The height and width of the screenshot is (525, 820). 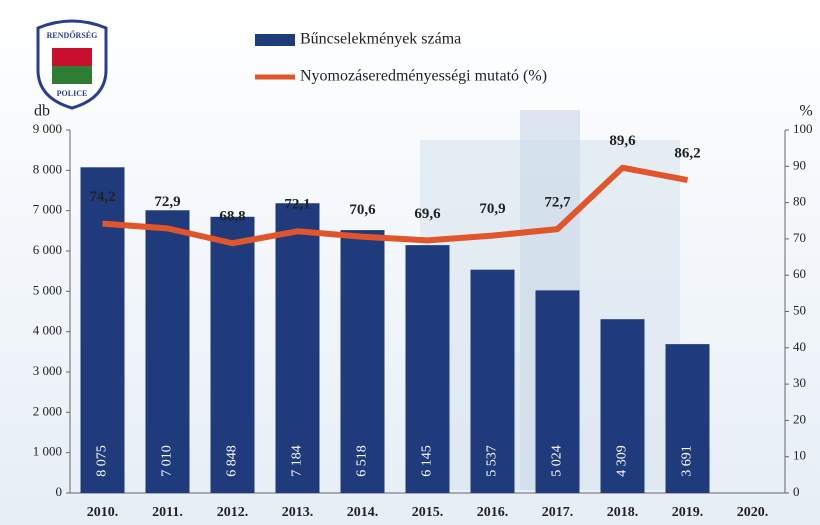 What do you see at coordinates (275, 40) in the screenshot?
I see `legend-swatch` at bounding box center [275, 40].